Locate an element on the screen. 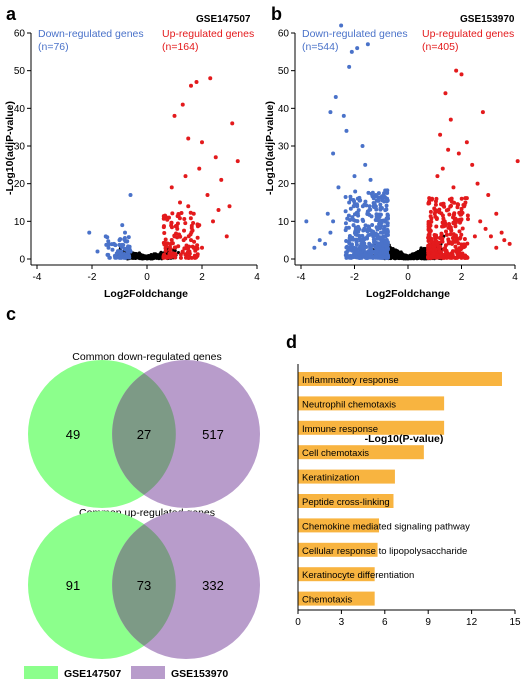  volcano-a-down-label: Down-regulated genes is located at coordinates (91, 34).